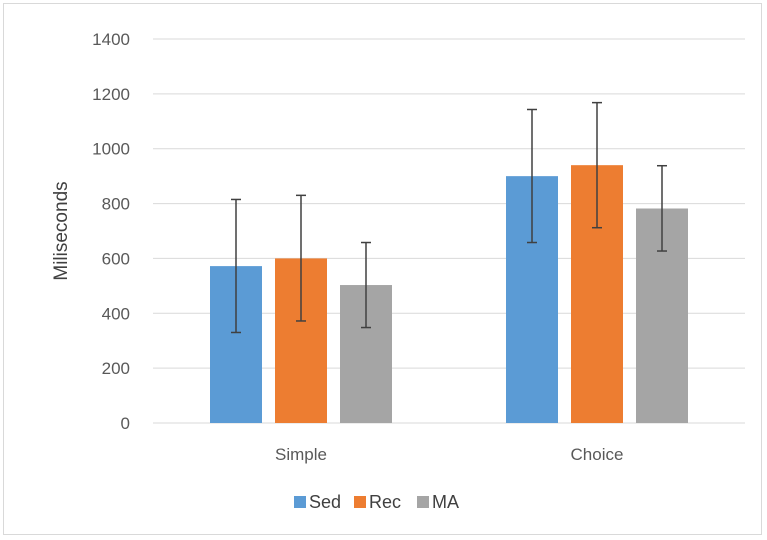 This screenshot has width=767, height=540. Describe the element at coordinates (449, 454) in the screenshot. I see `x-axis-ticks: Simple Choice` at that location.